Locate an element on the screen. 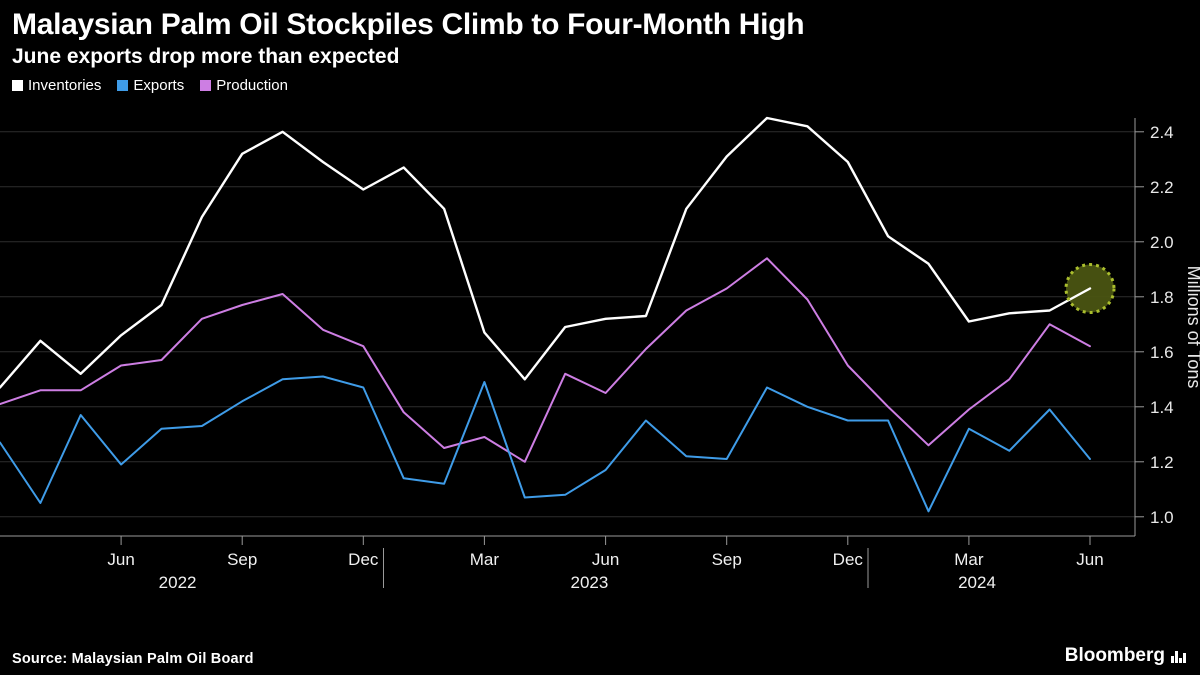 The height and width of the screenshot is (675, 1200). legend-item-exports: Exports is located at coordinates (150, 85).